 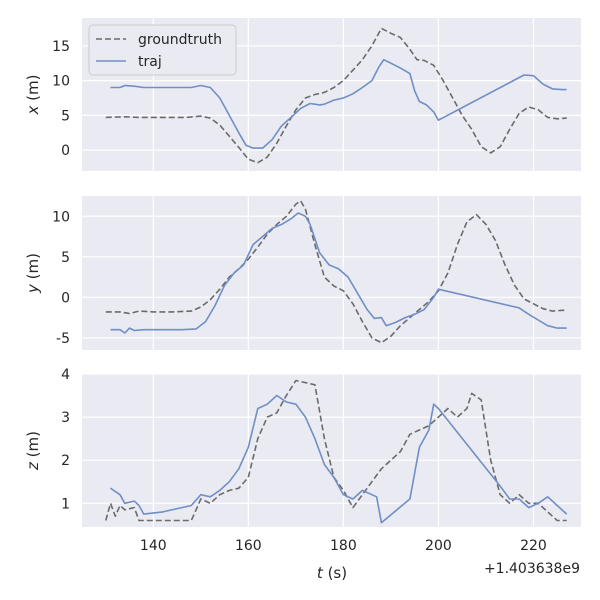 I want to click on y-tick-label: 15, so click(x=61, y=47).